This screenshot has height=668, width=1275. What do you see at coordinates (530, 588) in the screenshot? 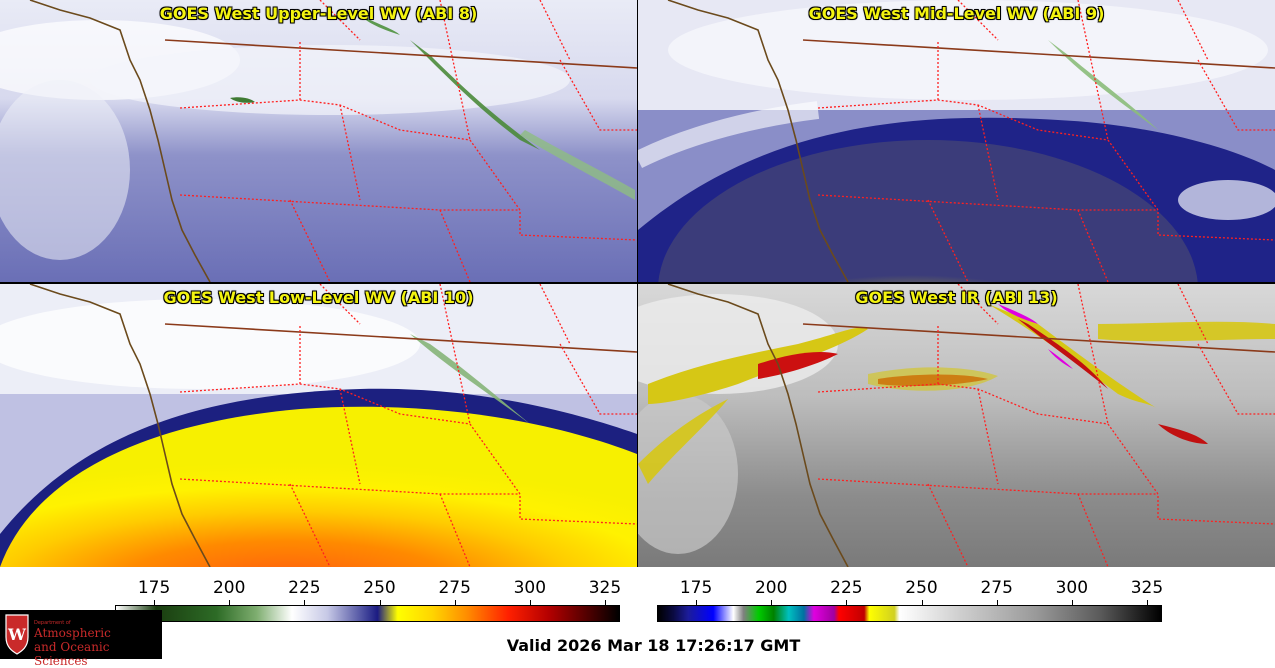
I see `wv-tick-label: 300` at bounding box center [530, 588].